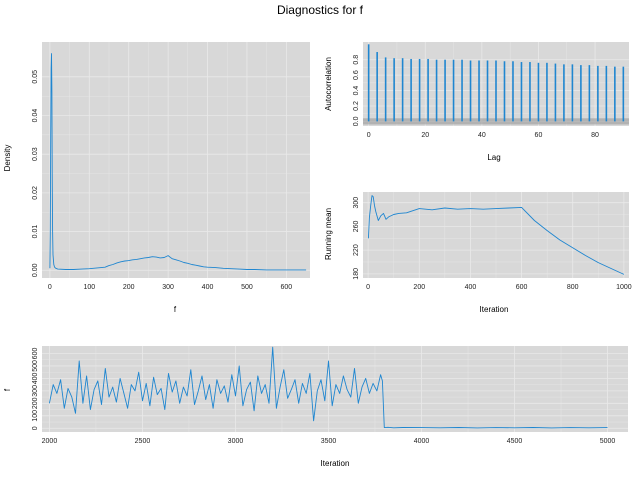  What do you see at coordinates (425, 135) in the screenshot?
I see `autocorrelation-xtick-label: 20` at bounding box center [425, 135].